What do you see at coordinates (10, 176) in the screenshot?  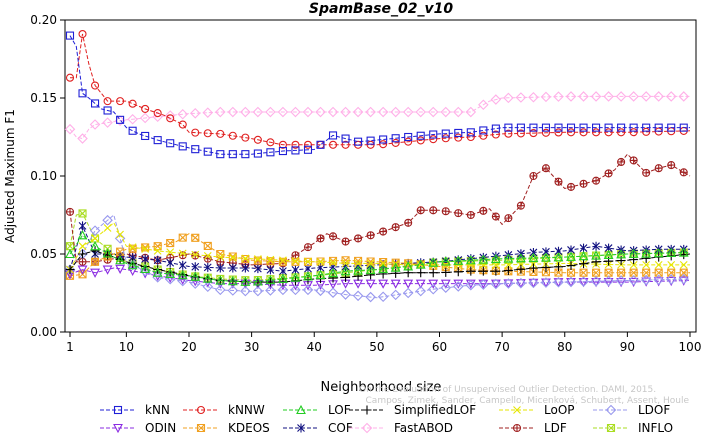 I see `y-axis-label: Adjusted Maximum F1` at bounding box center [10, 176].